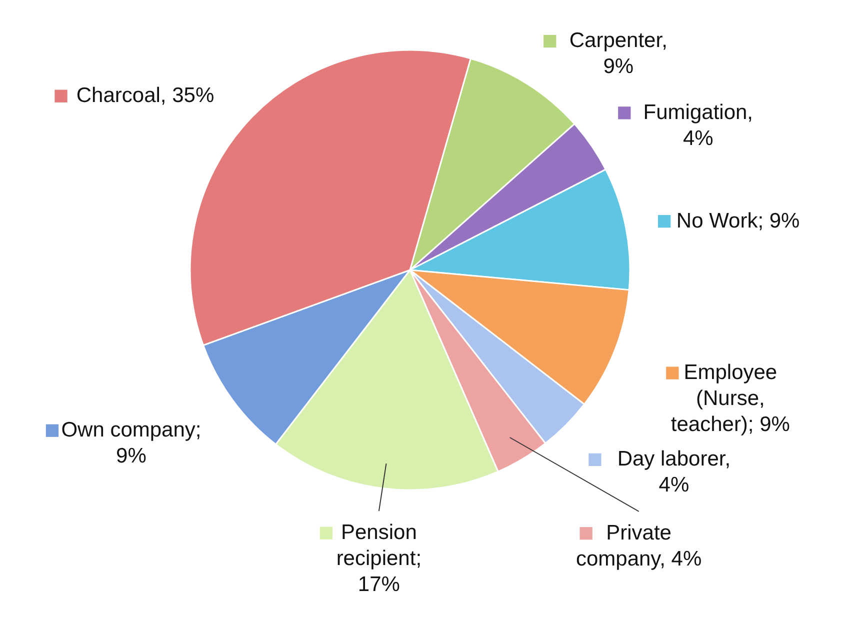  What do you see at coordinates (618, 53) in the screenshot?
I see `legend-label: Carpenter, 9%` at bounding box center [618, 53].